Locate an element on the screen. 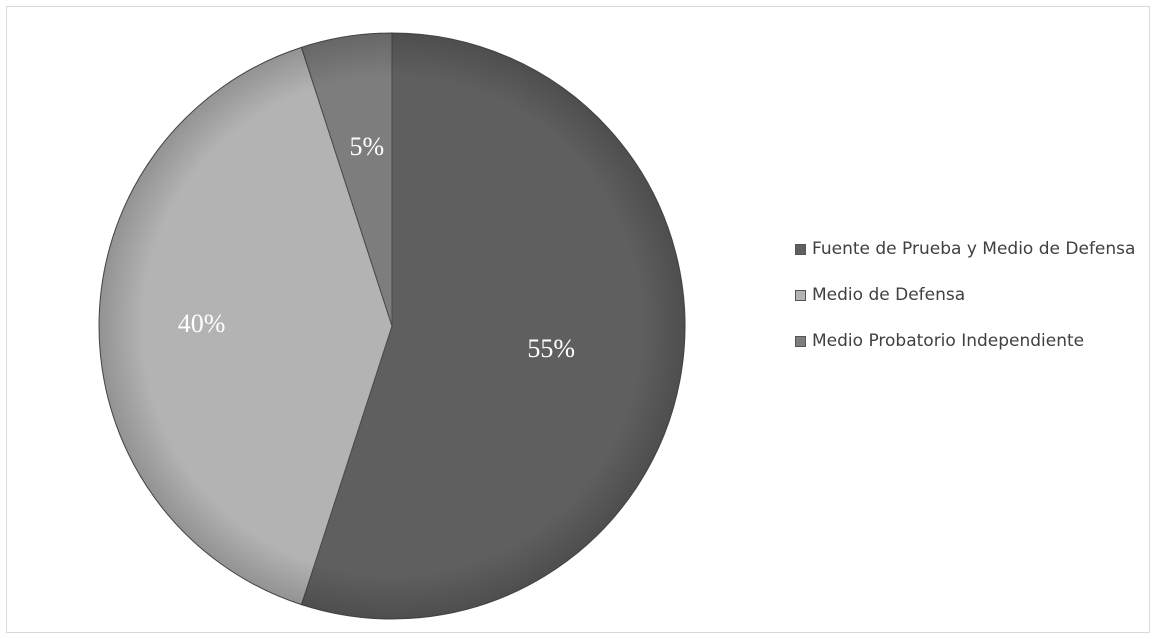 Image resolution: width=1157 pixels, height=639 pixels. slice-data-label-3: 5% is located at coordinates (366, 146).